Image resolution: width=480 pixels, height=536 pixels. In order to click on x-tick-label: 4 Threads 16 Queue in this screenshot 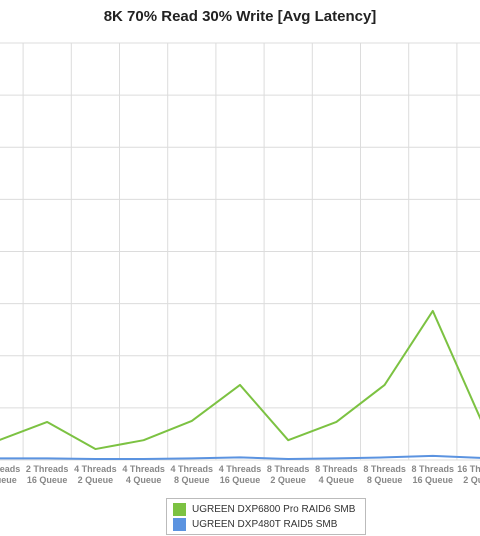, I will do `click(240, 474)`.